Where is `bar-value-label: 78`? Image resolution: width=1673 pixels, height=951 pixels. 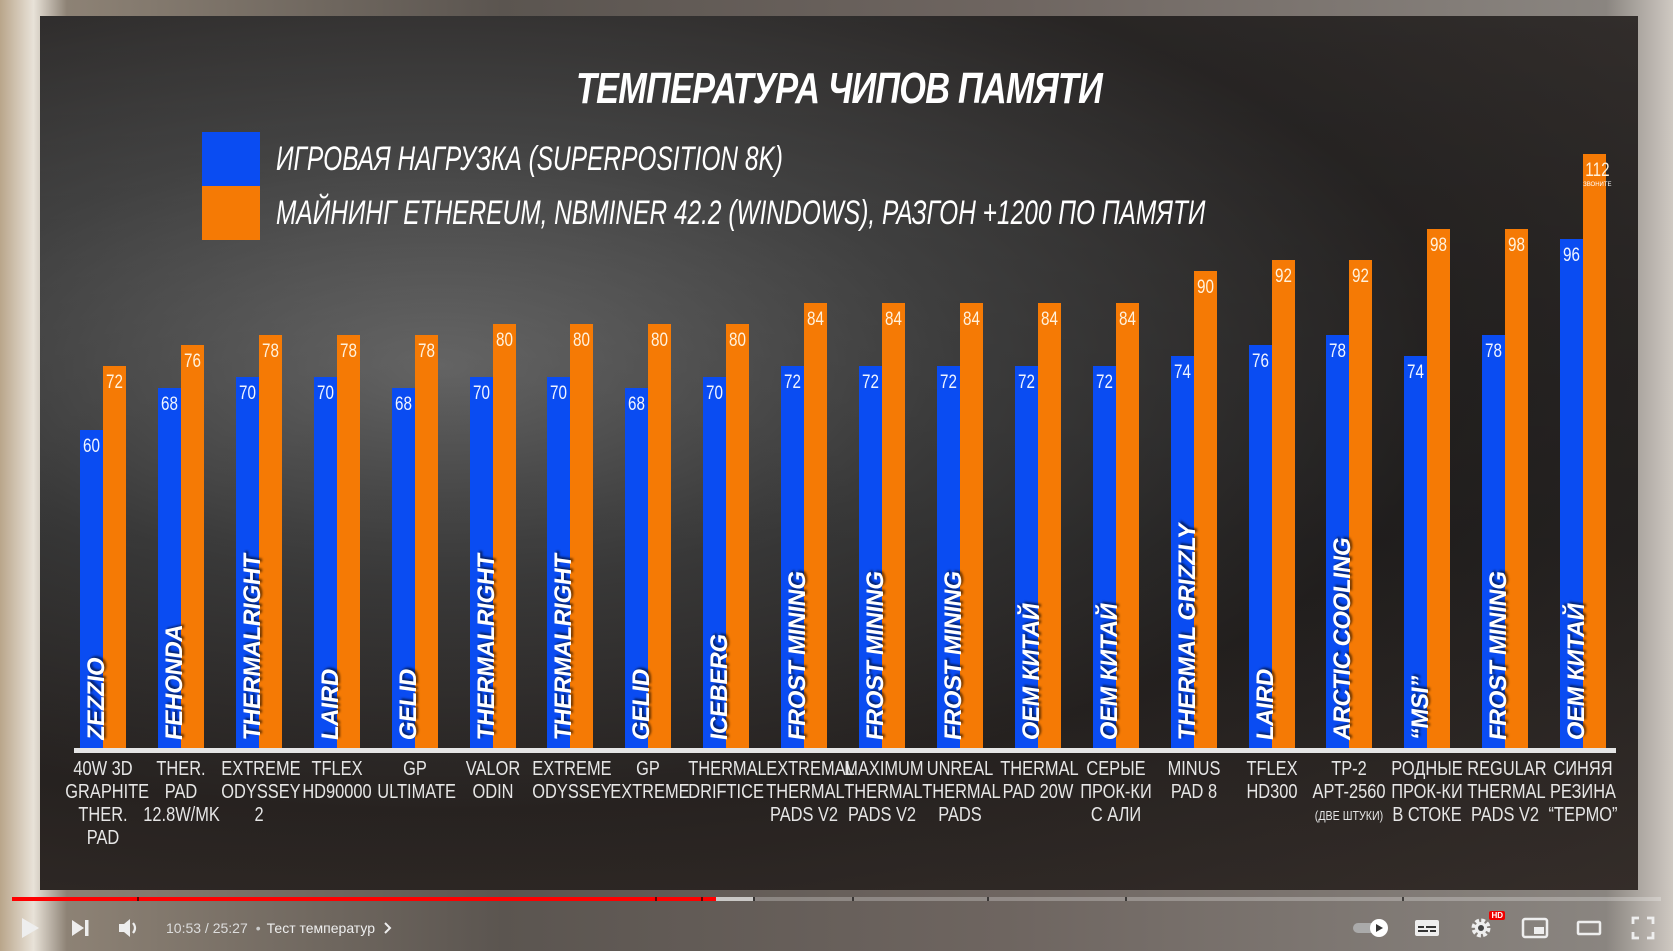
bar-value-label: 78 is located at coordinates (1494, 351).